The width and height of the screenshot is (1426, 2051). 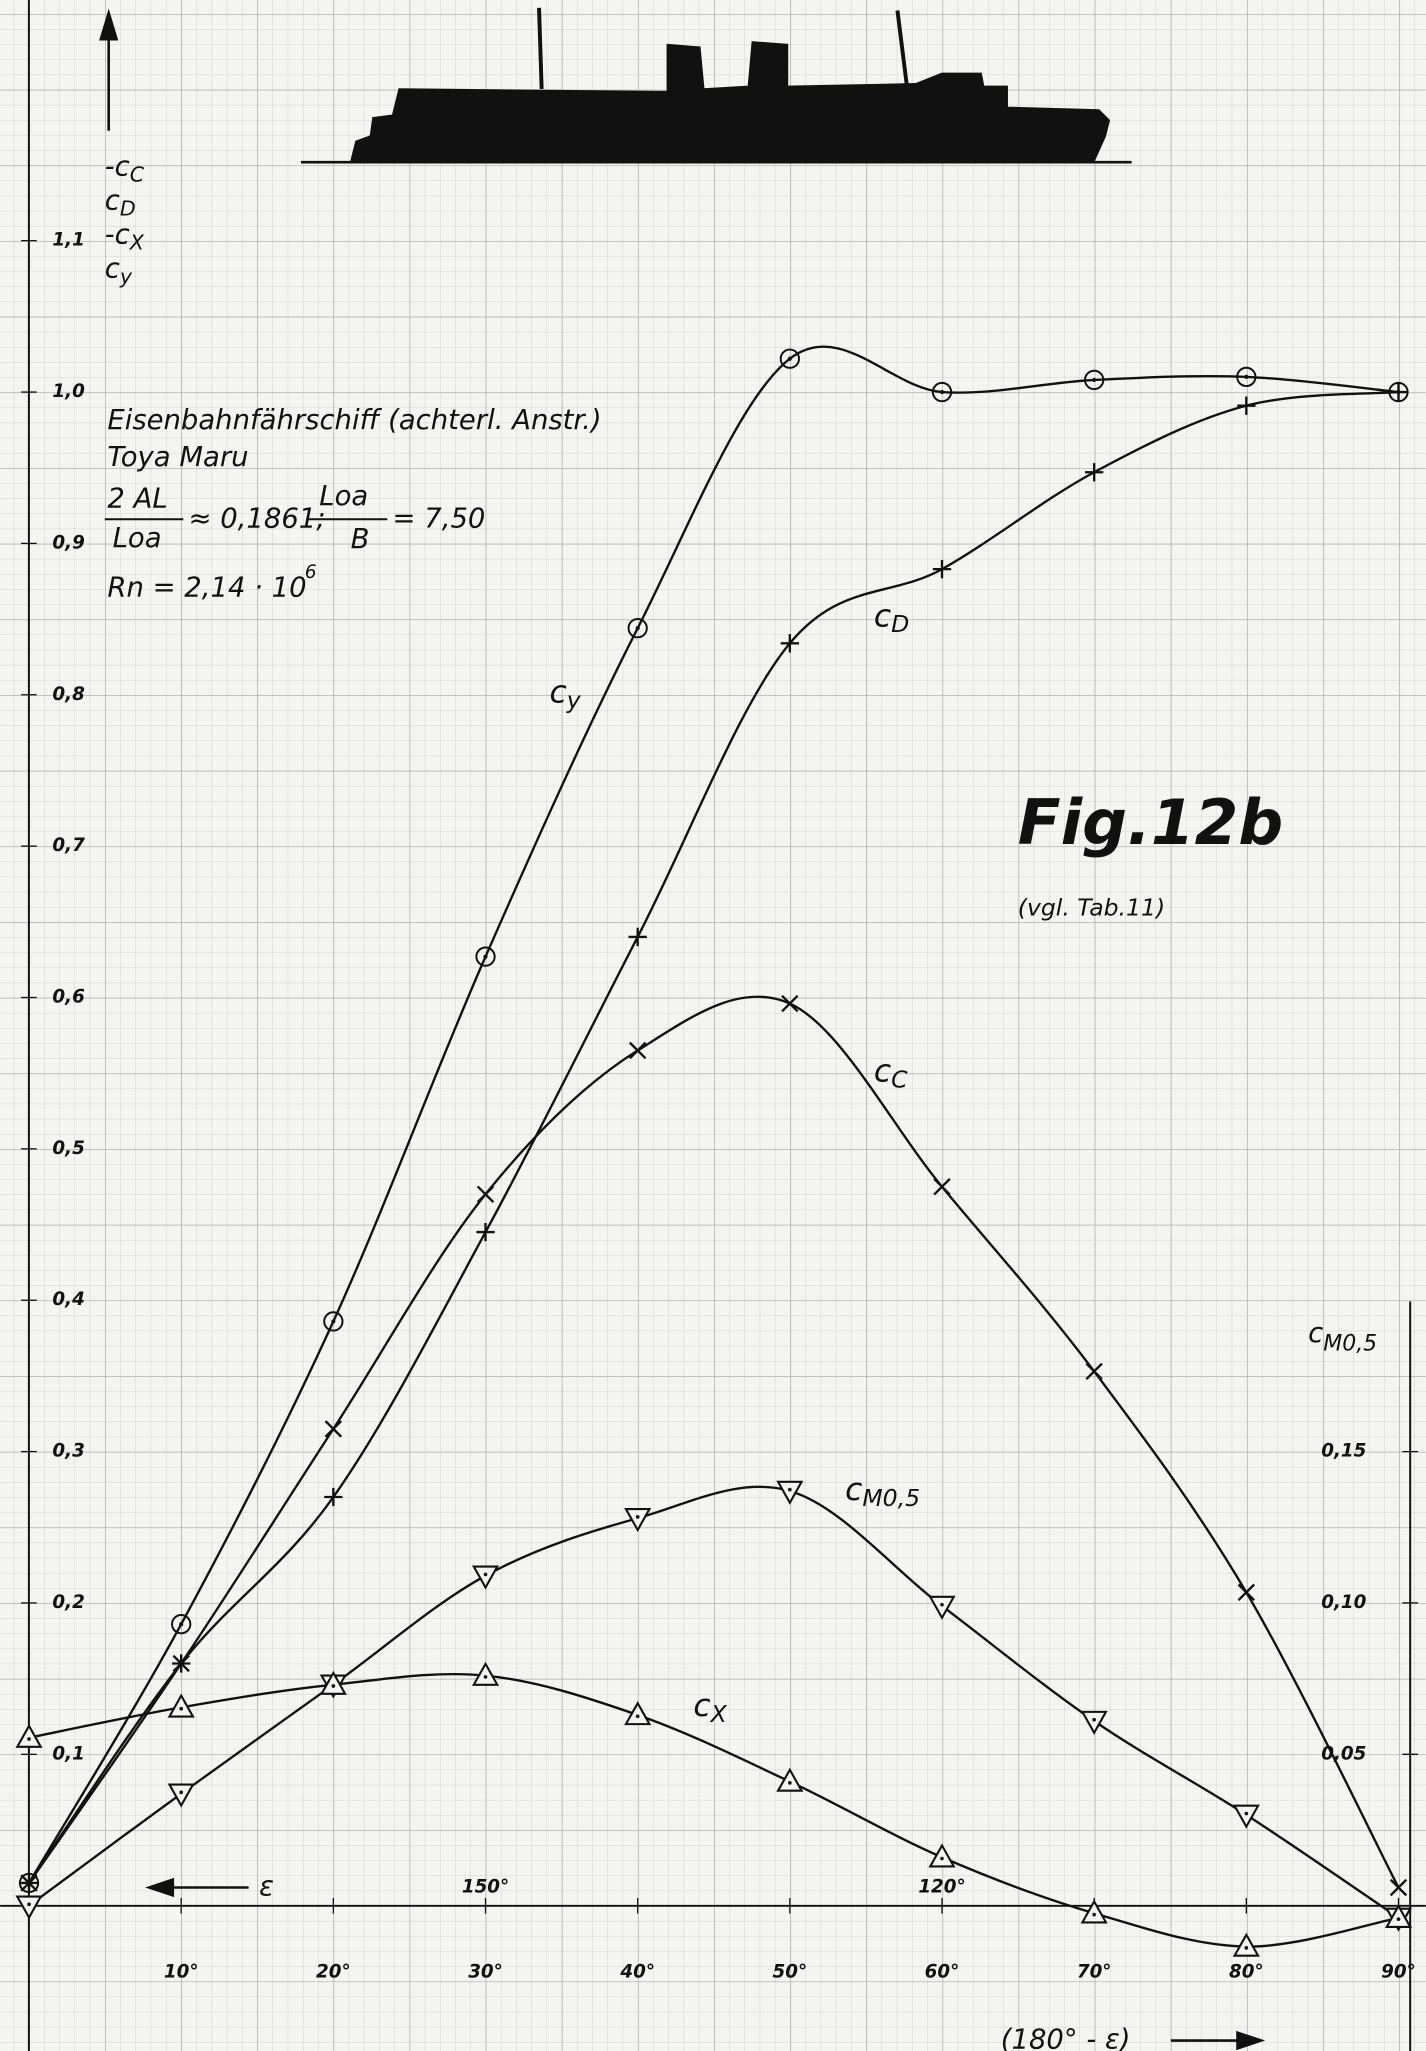 I want to click on annotation: = 7,50, so click(x=439, y=518).